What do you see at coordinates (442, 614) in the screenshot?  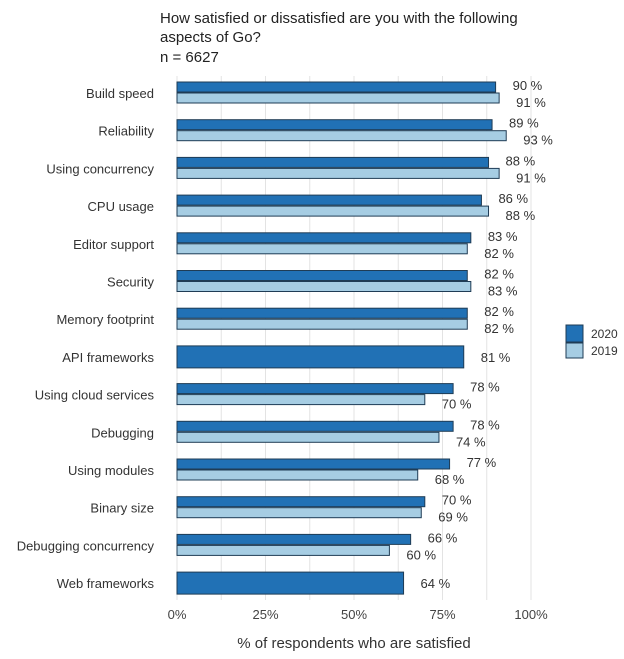 I see `x-tick-label: 75%` at bounding box center [442, 614].